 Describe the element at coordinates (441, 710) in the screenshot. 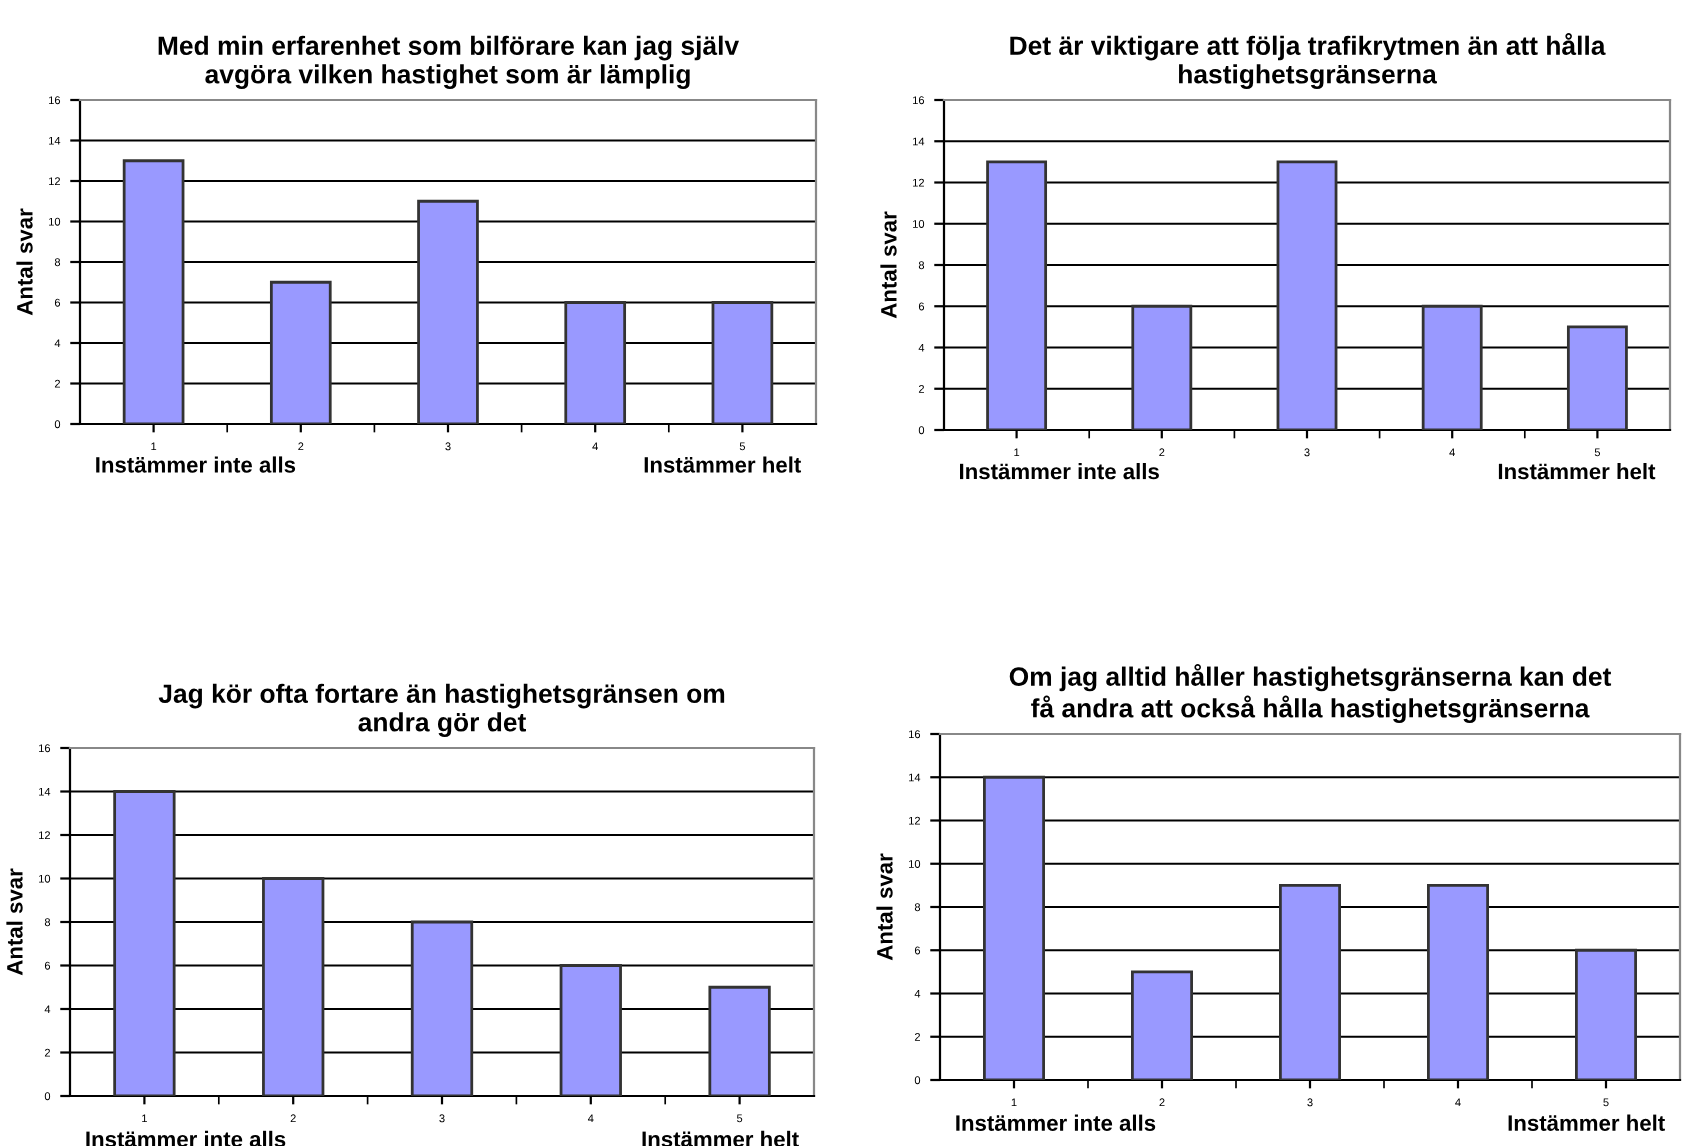

I see `chart-title: Jag kör ofta fortare än hastighetsgränsen om andra gör det` at that location.